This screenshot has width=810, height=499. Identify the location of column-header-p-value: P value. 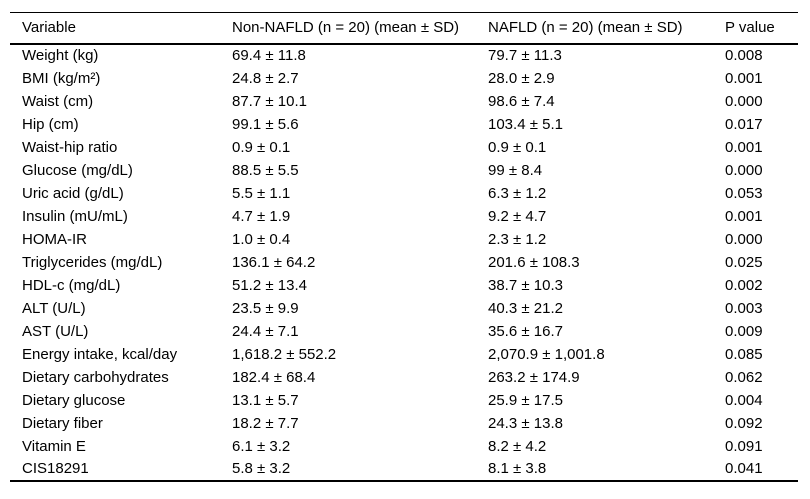
(750, 28).